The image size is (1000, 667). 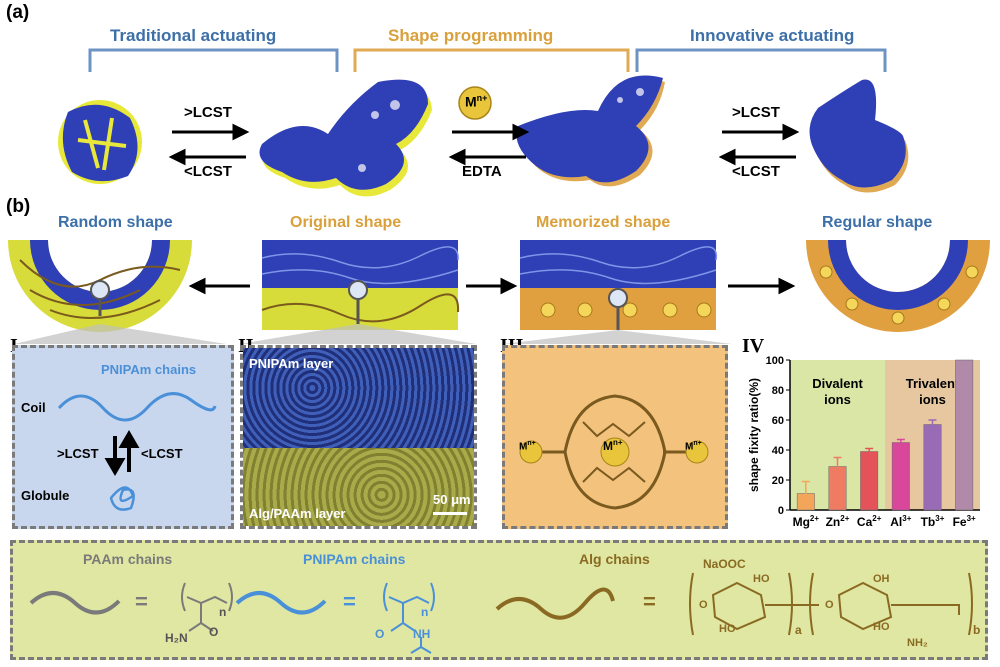 I want to click on title-regular-shape: Regular shape, so click(x=877, y=222).